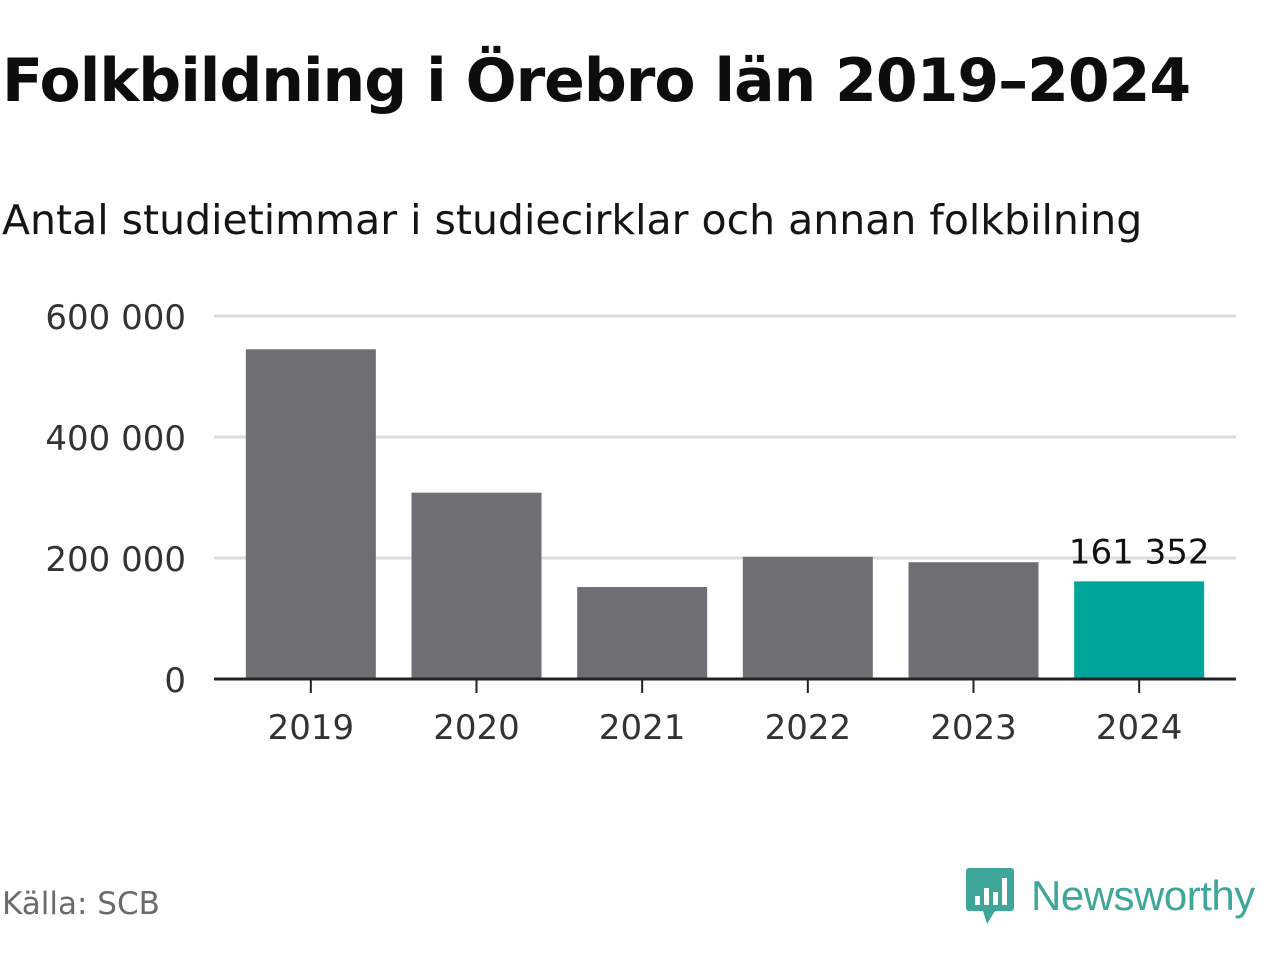 The image size is (1280, 960). I want to click on x-tick-label: 2022, so click(808, 728).